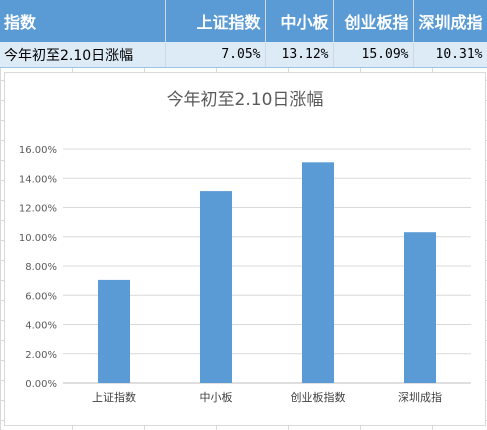 The width and height of the screenshot is (487, 430). I want to click on table-header-row: 指数 上证指数 中小板 创业板指 深圳成指, so click(243, 21).